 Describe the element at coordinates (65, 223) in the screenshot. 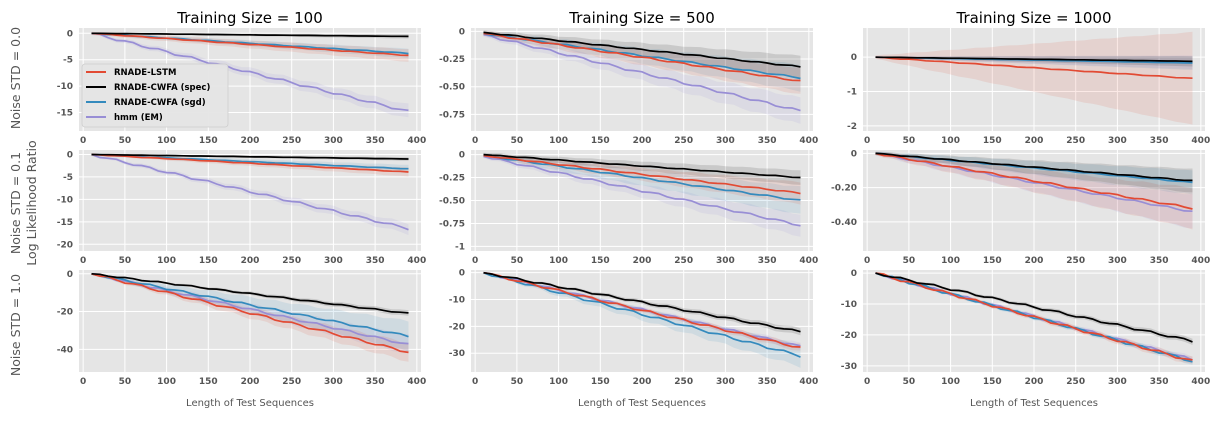

I see `y-tick-label: -15` at that location.